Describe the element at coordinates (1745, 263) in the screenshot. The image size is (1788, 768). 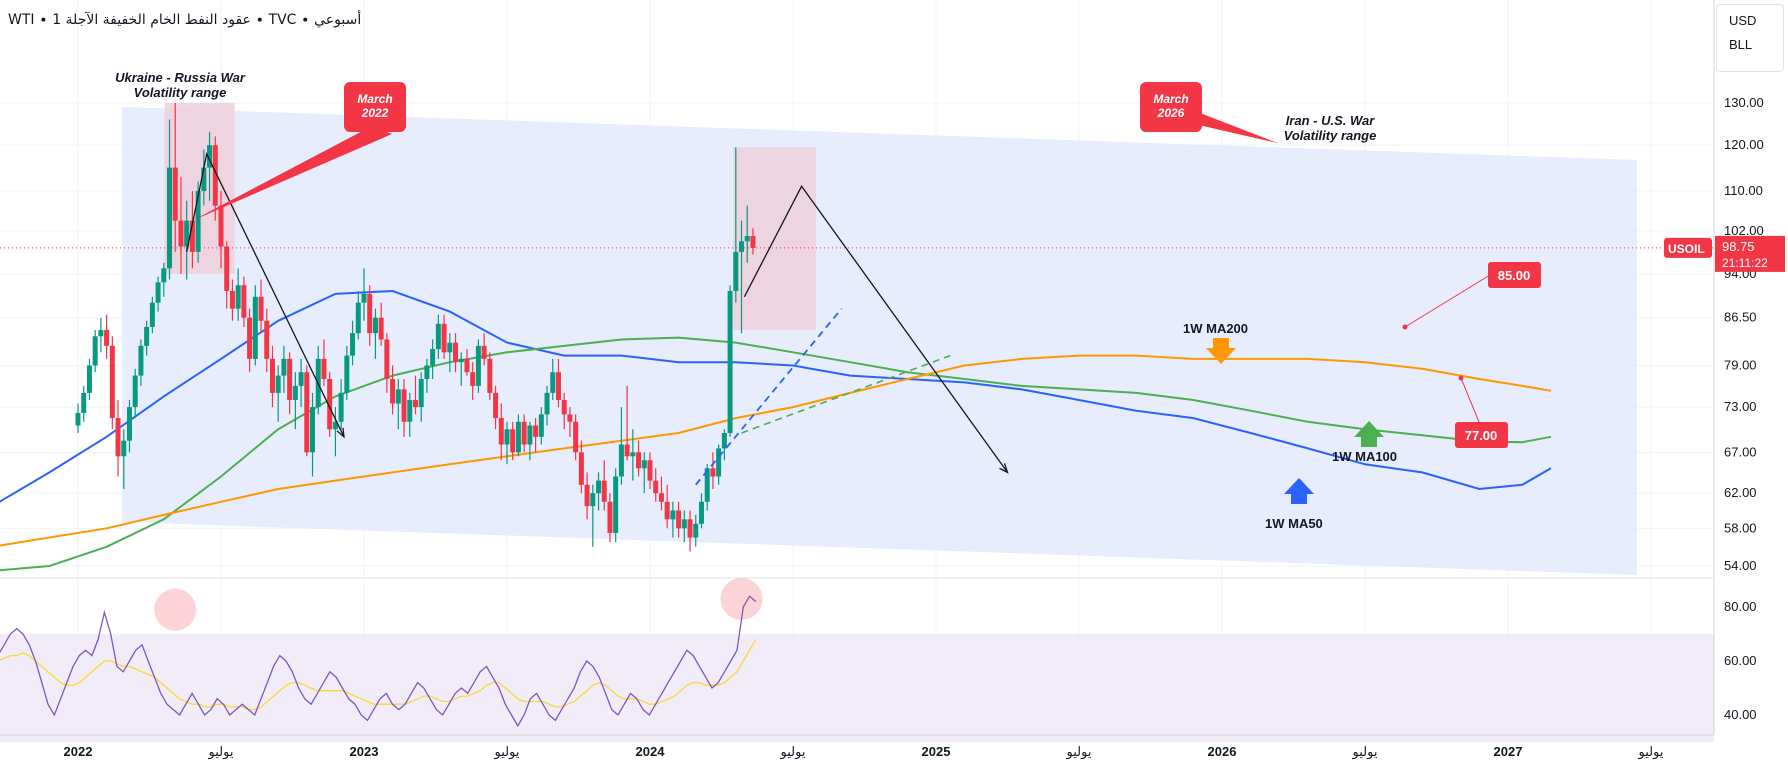
I see `price-badge-countdown: 21:11:22` at that location.